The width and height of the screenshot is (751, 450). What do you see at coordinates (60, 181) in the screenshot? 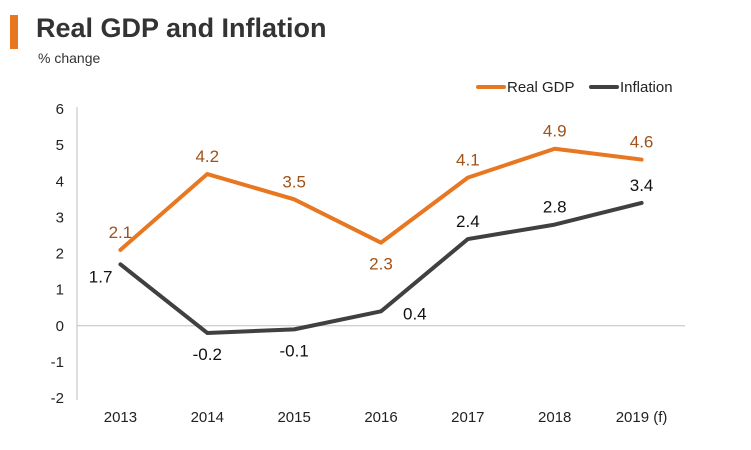
I see `y-tick-label: 4` at bounding box center [60, 181].